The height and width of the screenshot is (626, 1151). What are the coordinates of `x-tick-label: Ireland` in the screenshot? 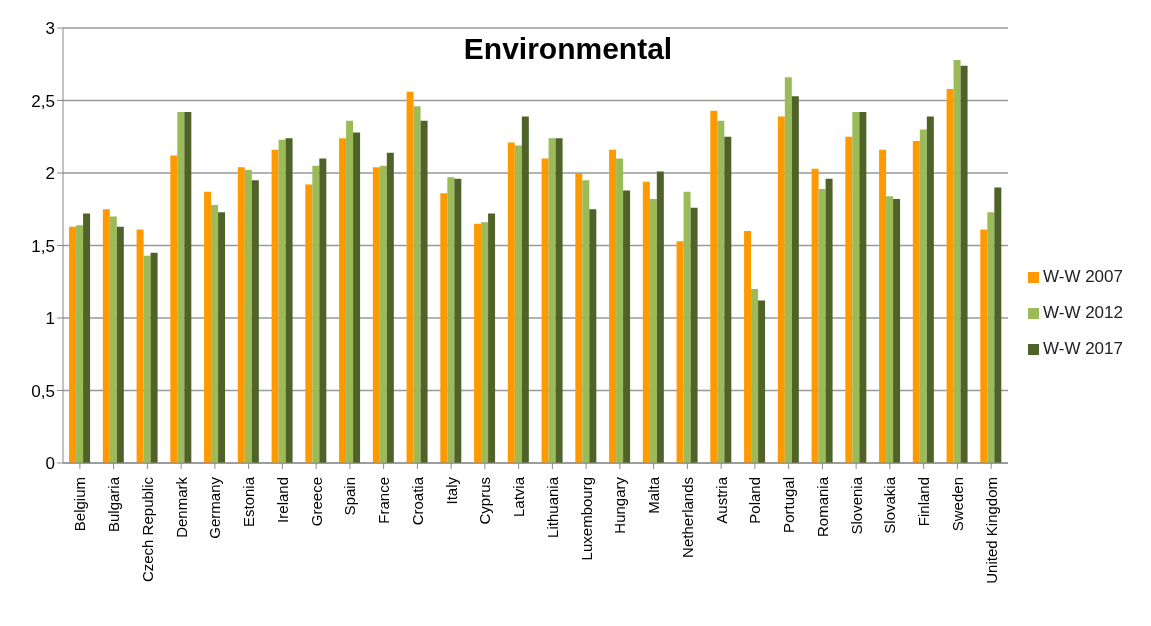 It's located at (282, 500).